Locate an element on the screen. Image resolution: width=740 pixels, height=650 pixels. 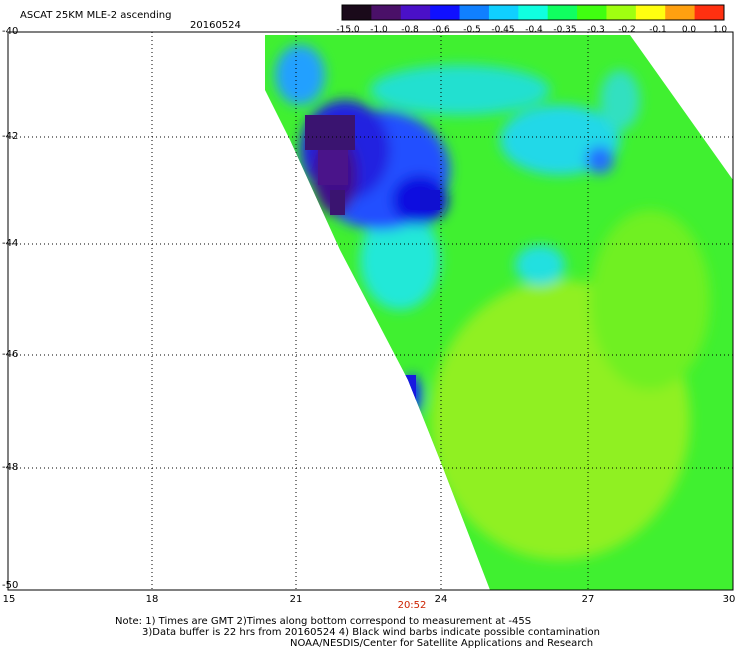
time-label: 20:52 is located at coordinates (412, 605).